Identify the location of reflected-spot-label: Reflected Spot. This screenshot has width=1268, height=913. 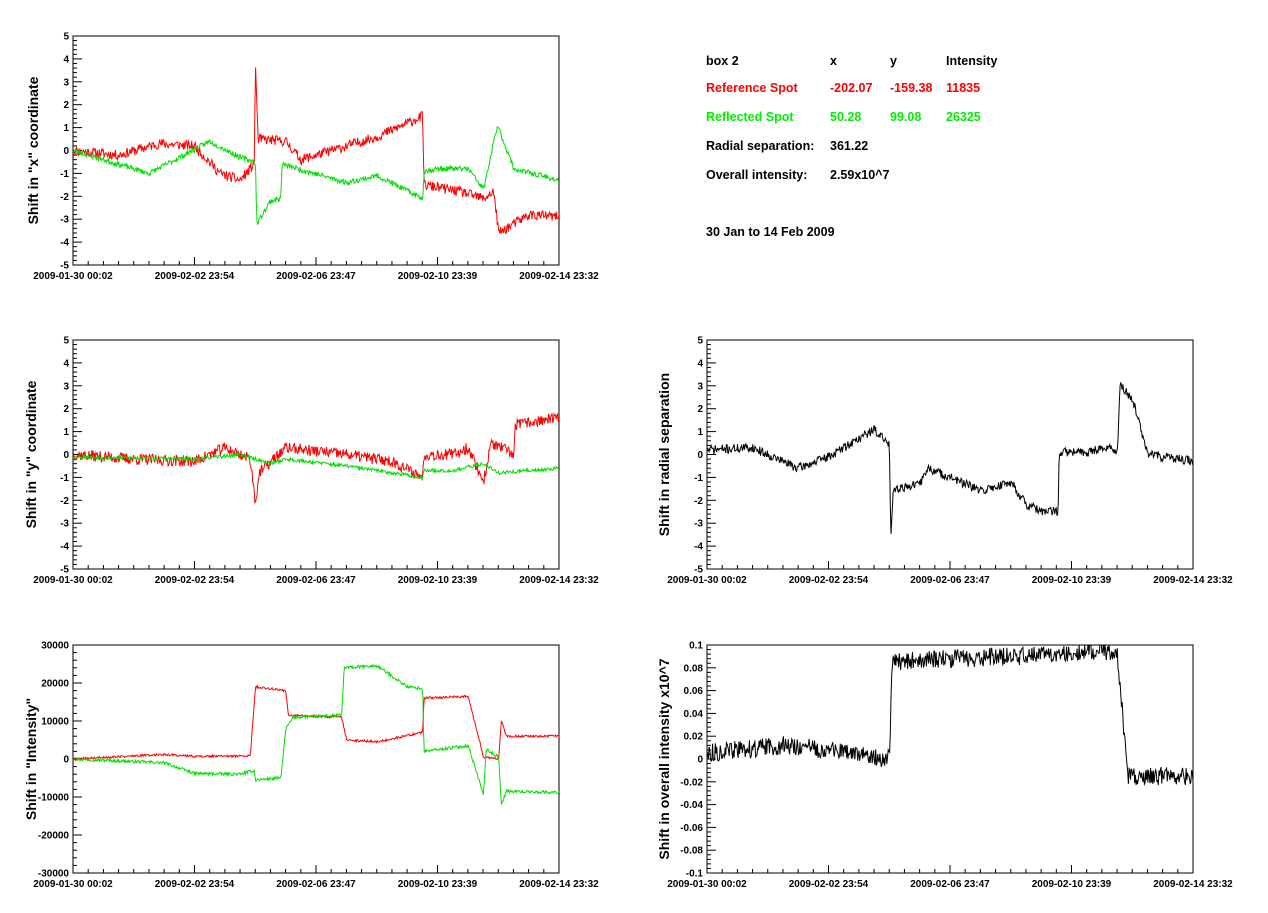
(750, 117).